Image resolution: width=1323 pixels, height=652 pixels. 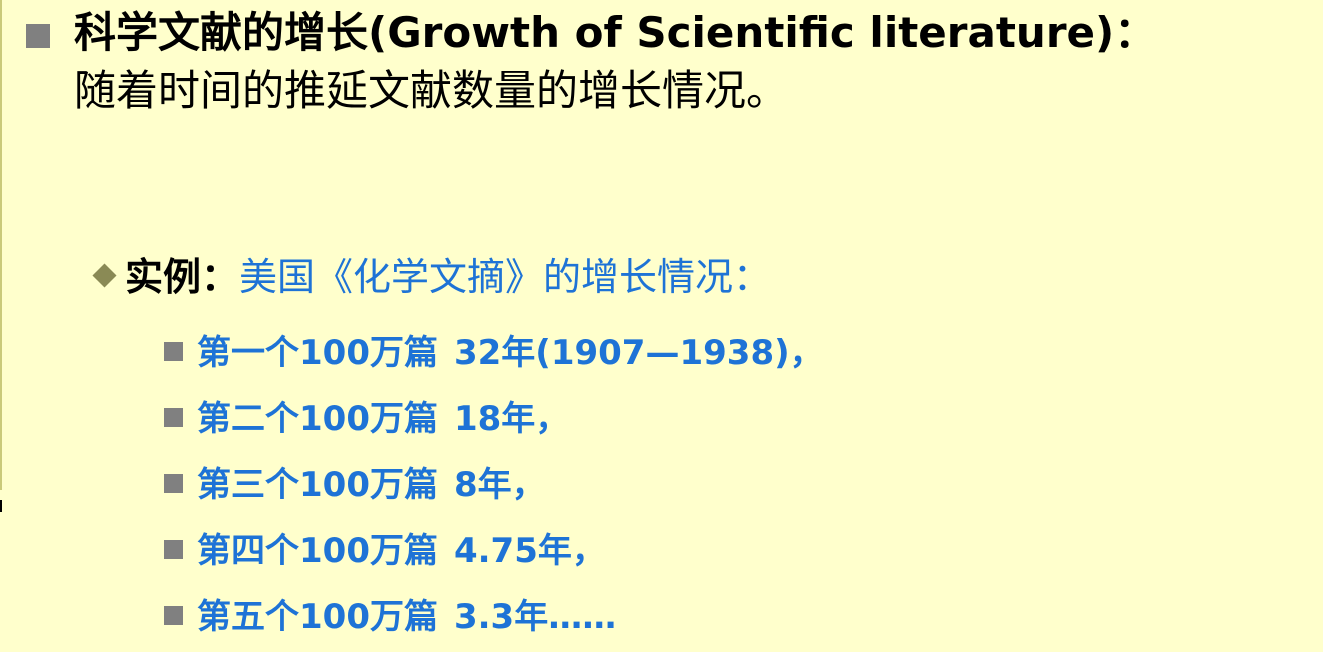 I want to click on list-item: 第三个100万篇 8年，, so click(x=494, y=487).